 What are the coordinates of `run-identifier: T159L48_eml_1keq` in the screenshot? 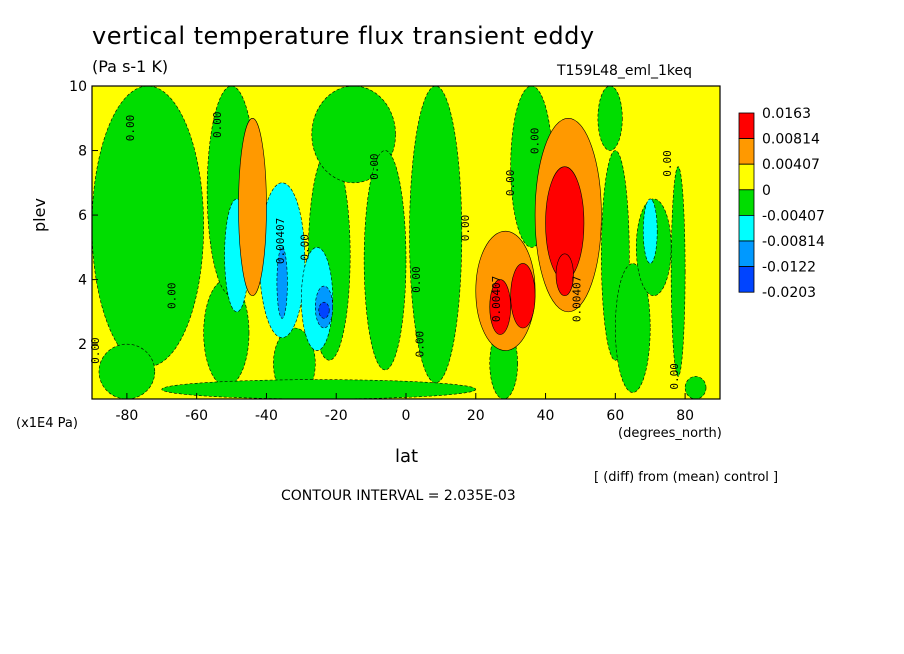 It's located at (625, 71).